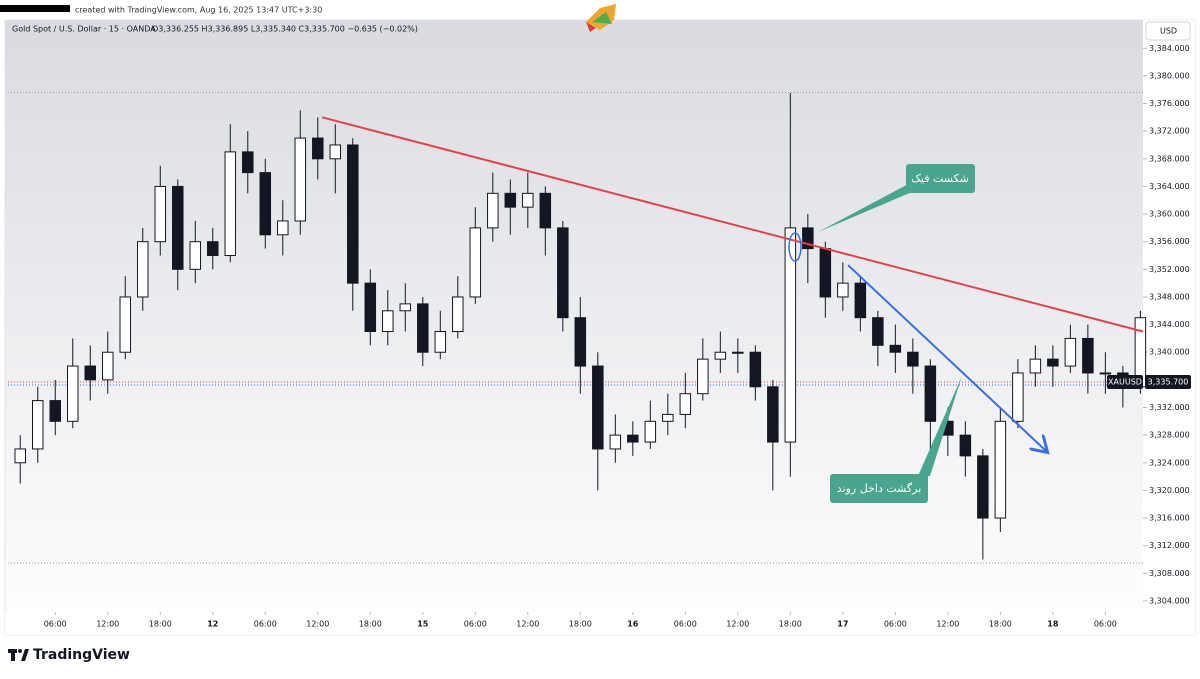 This screenshot has height=679, width=1200. What do you see at coordinates (1169, 518) in the screenshot?
I see `y-tick-label: 3,316.000` at bounding box center [1169, 518].